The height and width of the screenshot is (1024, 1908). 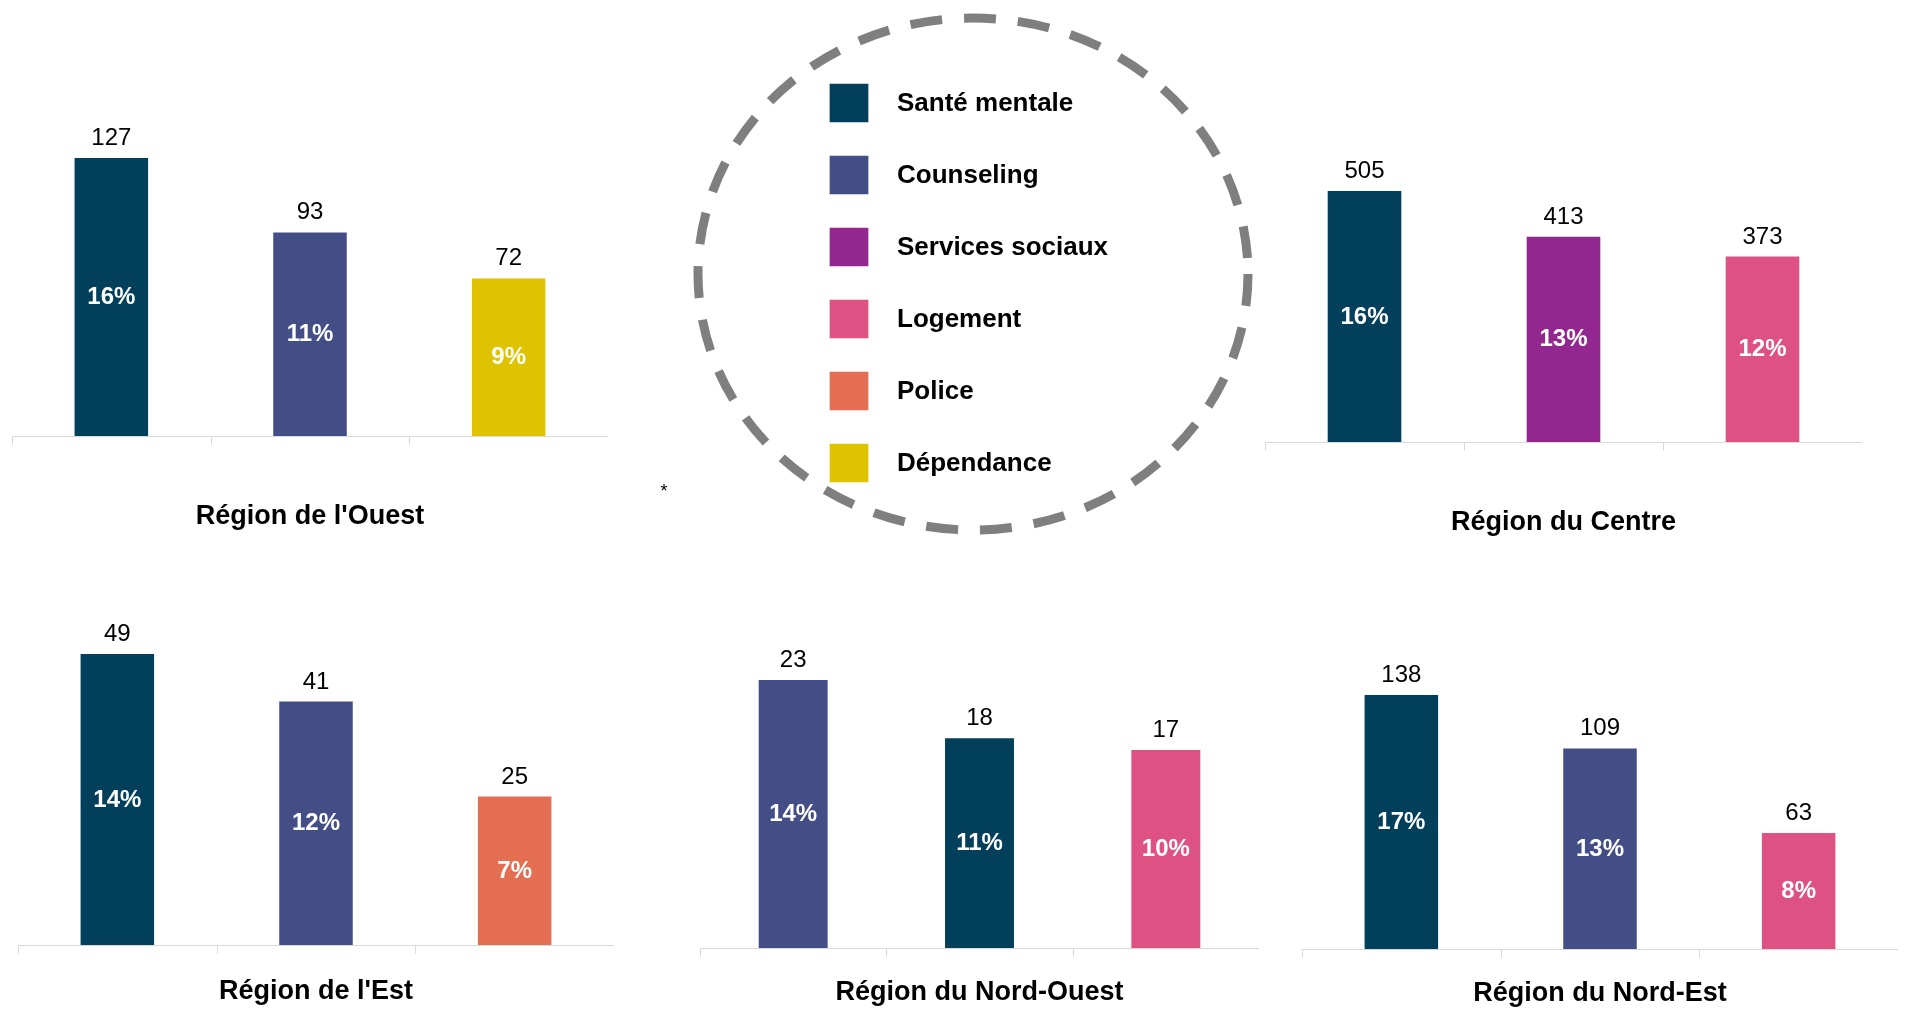 I want to click on category-label: Services sociaux, so click(x=1003, y=246).